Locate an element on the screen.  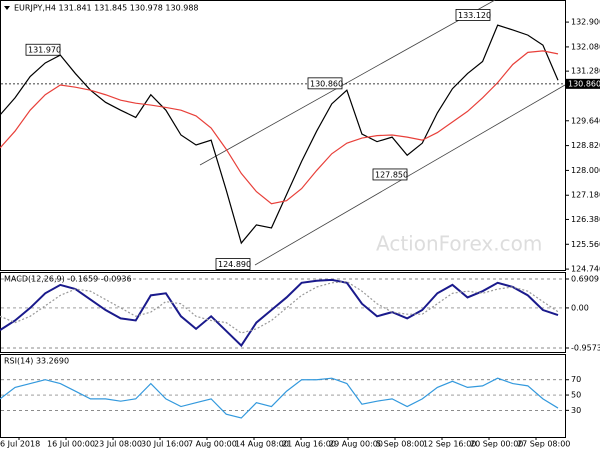
price-label: 130.860 is located at coordinates (584, 83).